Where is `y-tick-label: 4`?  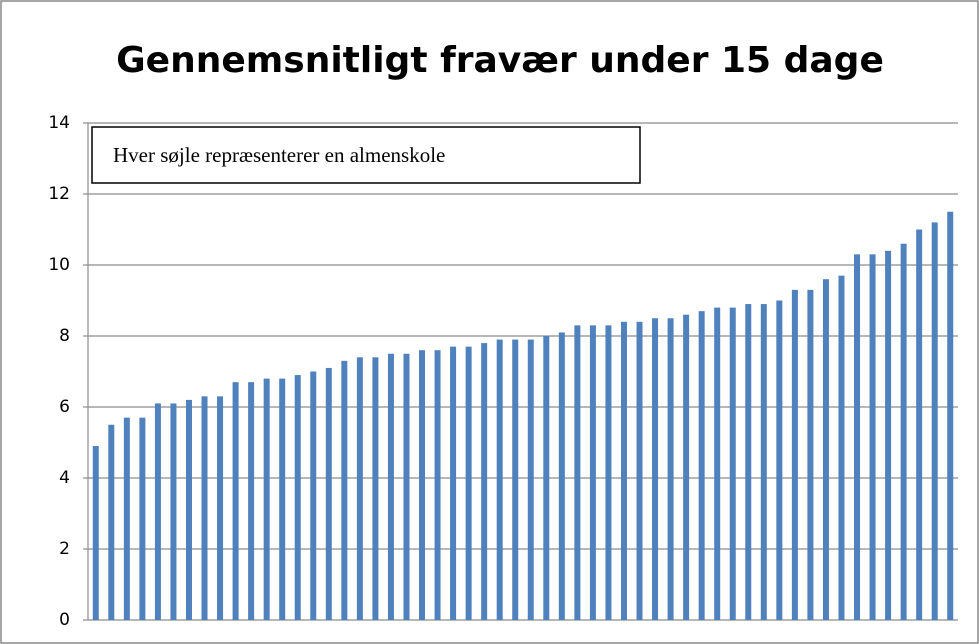 y-tick-label: 4 is located at coordinates (64, 478).